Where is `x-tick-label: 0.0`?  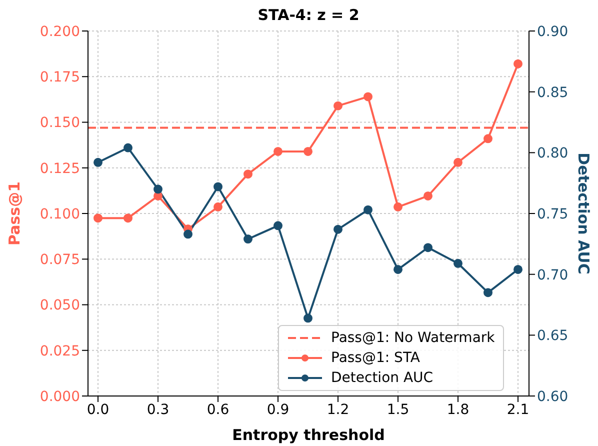
x-tick-label: 0.0 is located at coordinates (98, 410).